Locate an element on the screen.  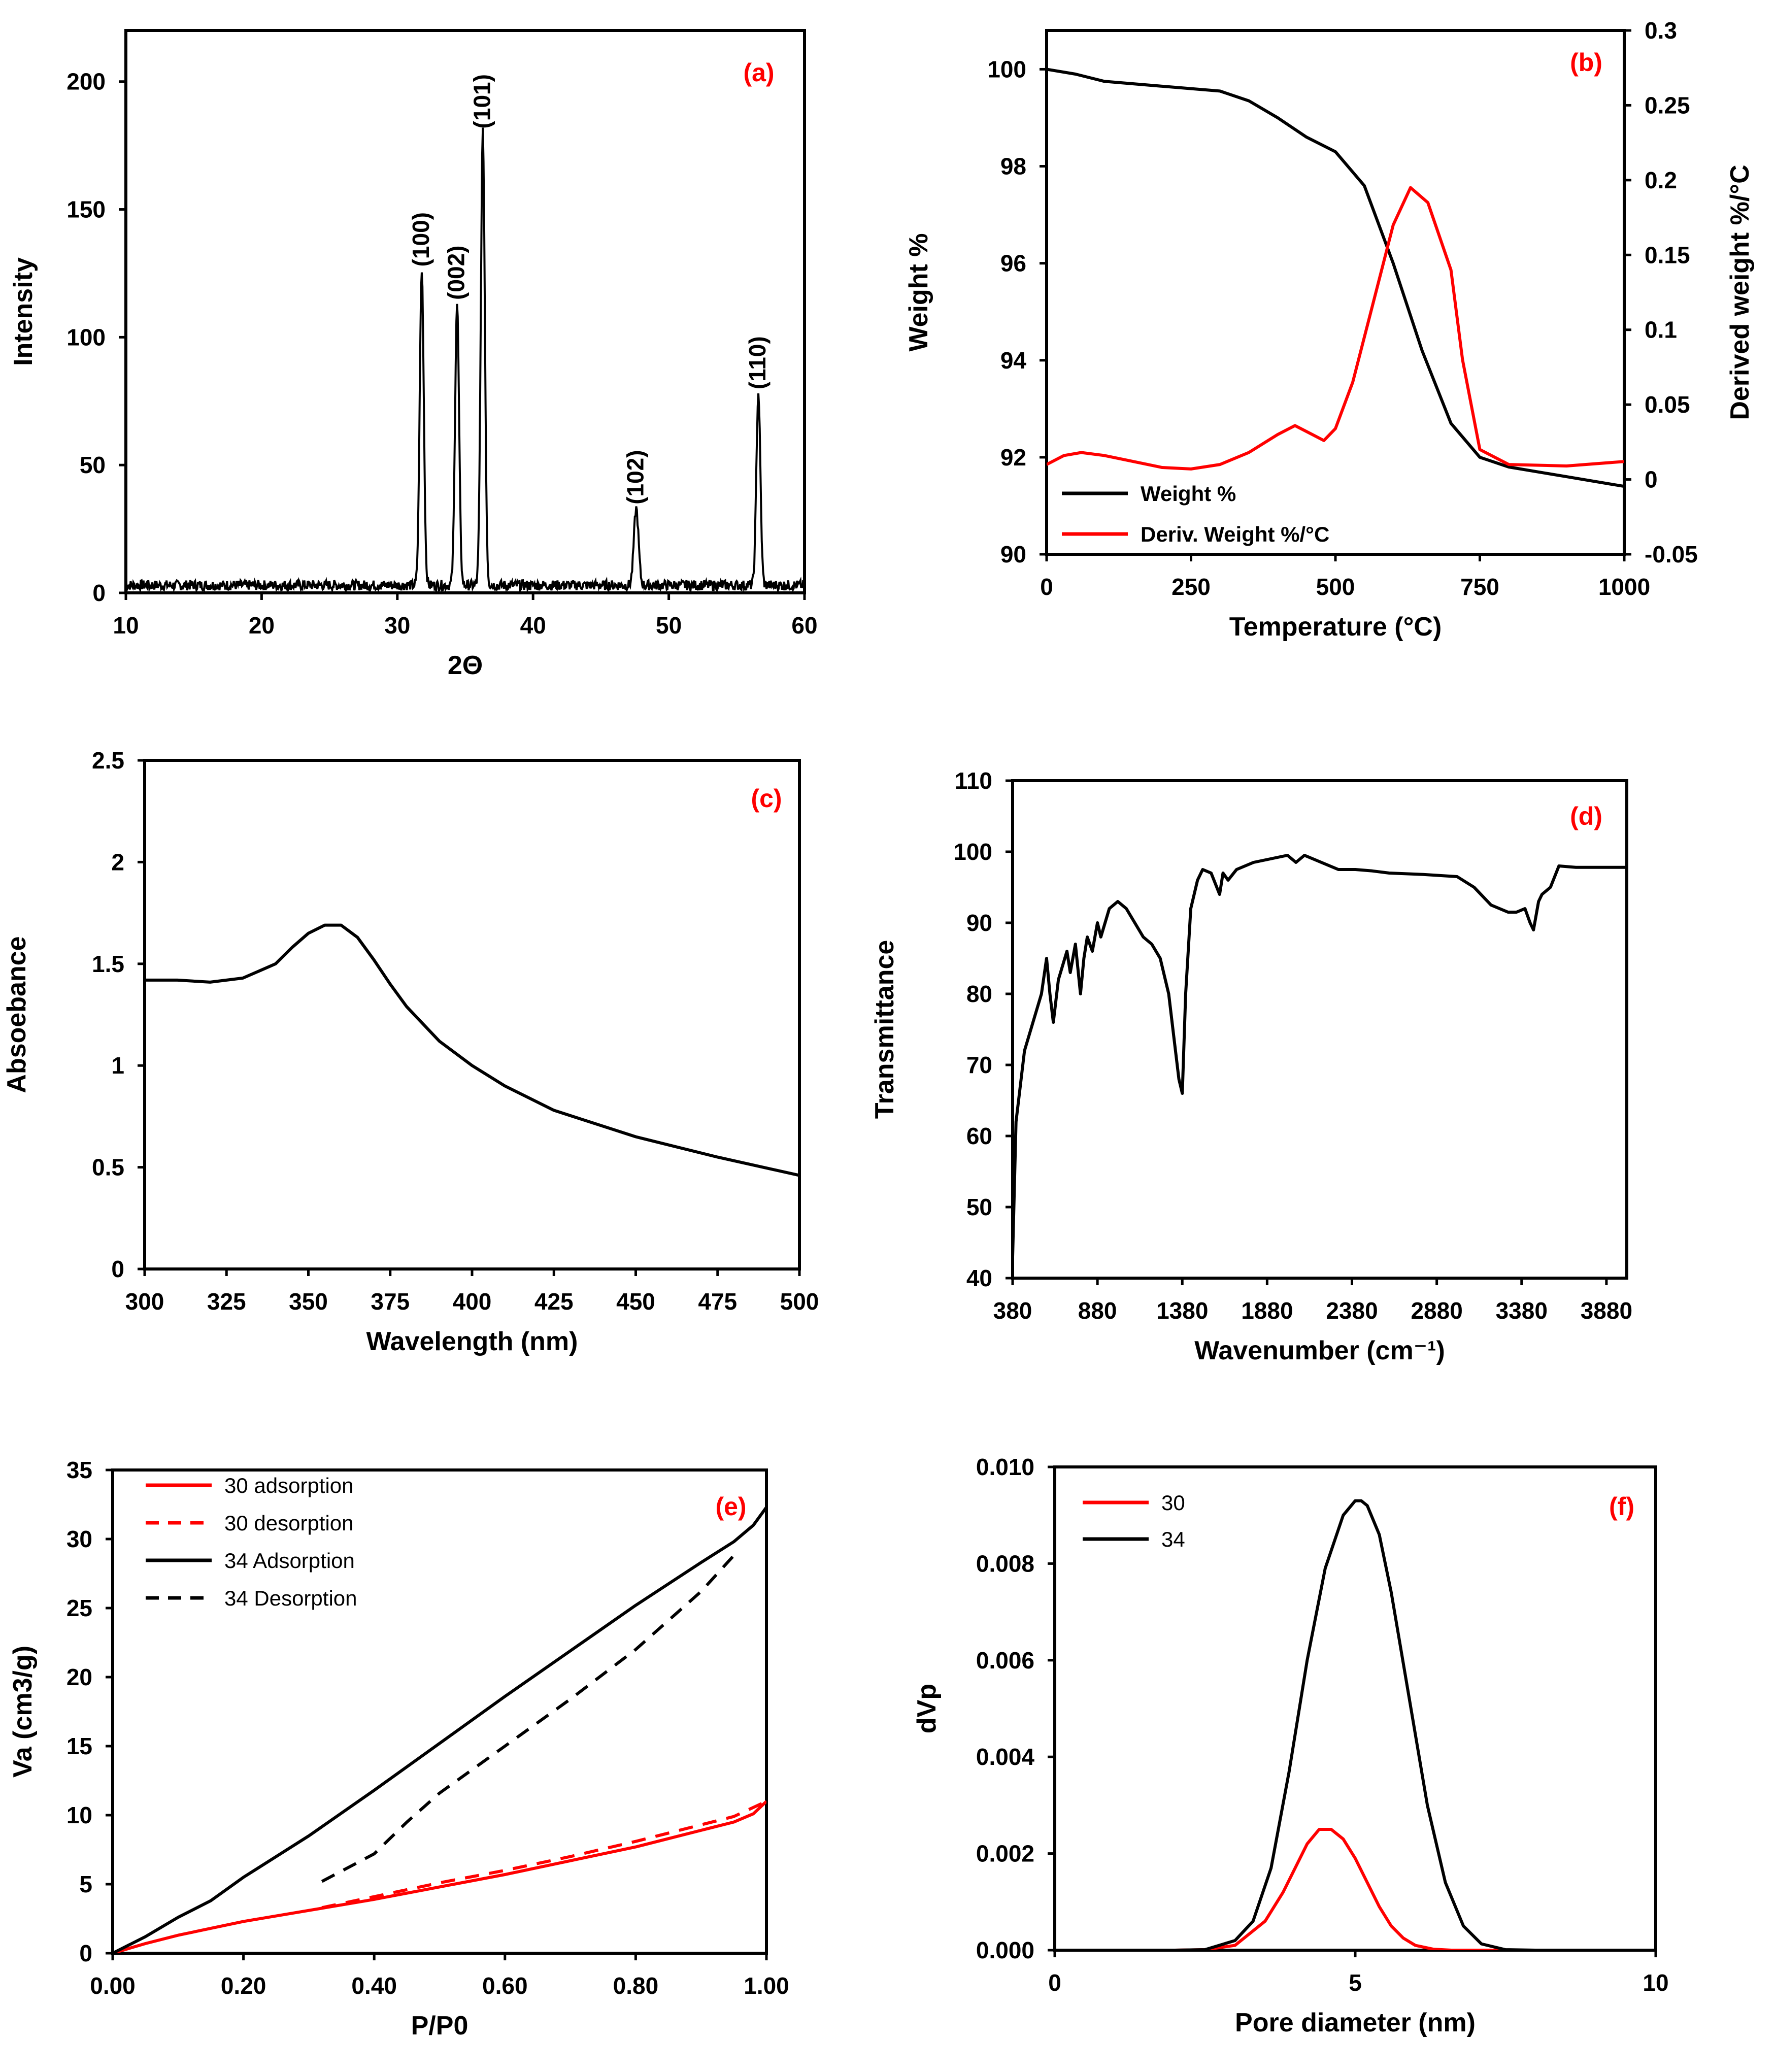
x-axis-label: Temperature (°C) is located at coordinates (1336, 627).